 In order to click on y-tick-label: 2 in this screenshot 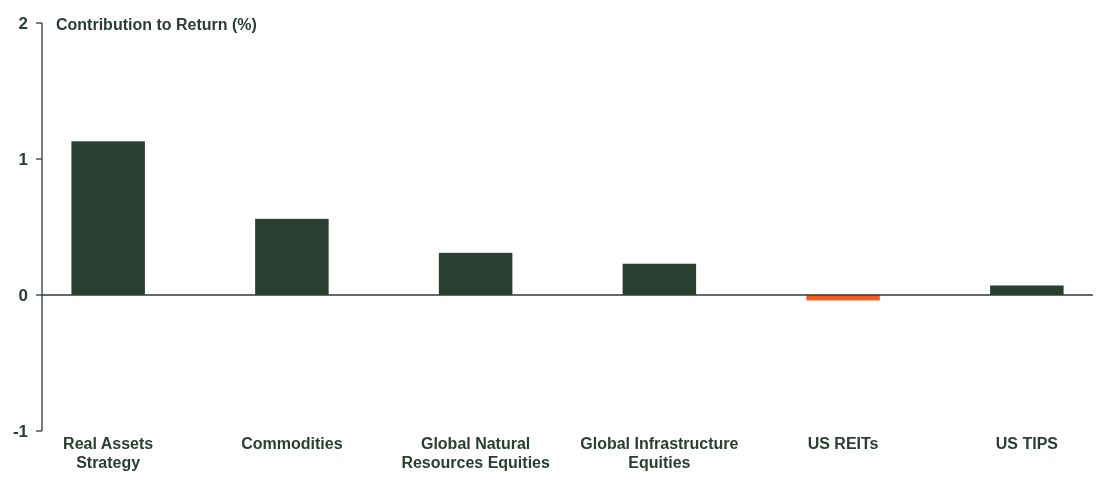, I will do `click(23, 23)`.